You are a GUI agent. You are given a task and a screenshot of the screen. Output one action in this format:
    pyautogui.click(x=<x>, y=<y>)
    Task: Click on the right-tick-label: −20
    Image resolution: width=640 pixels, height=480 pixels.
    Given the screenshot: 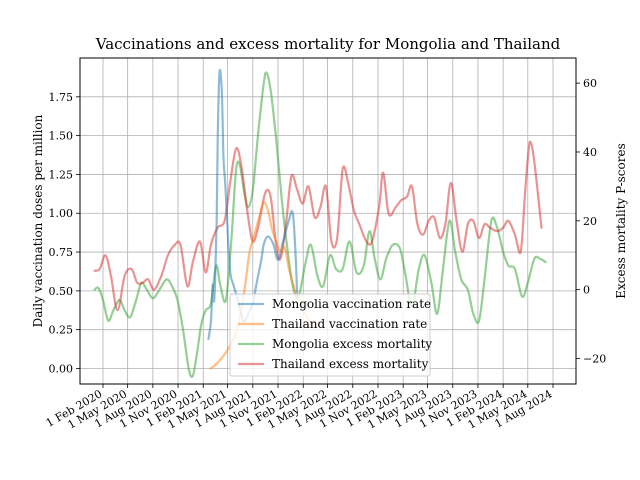 What is the action you would take?
    pyautogui.click(x=594, y=359)
    